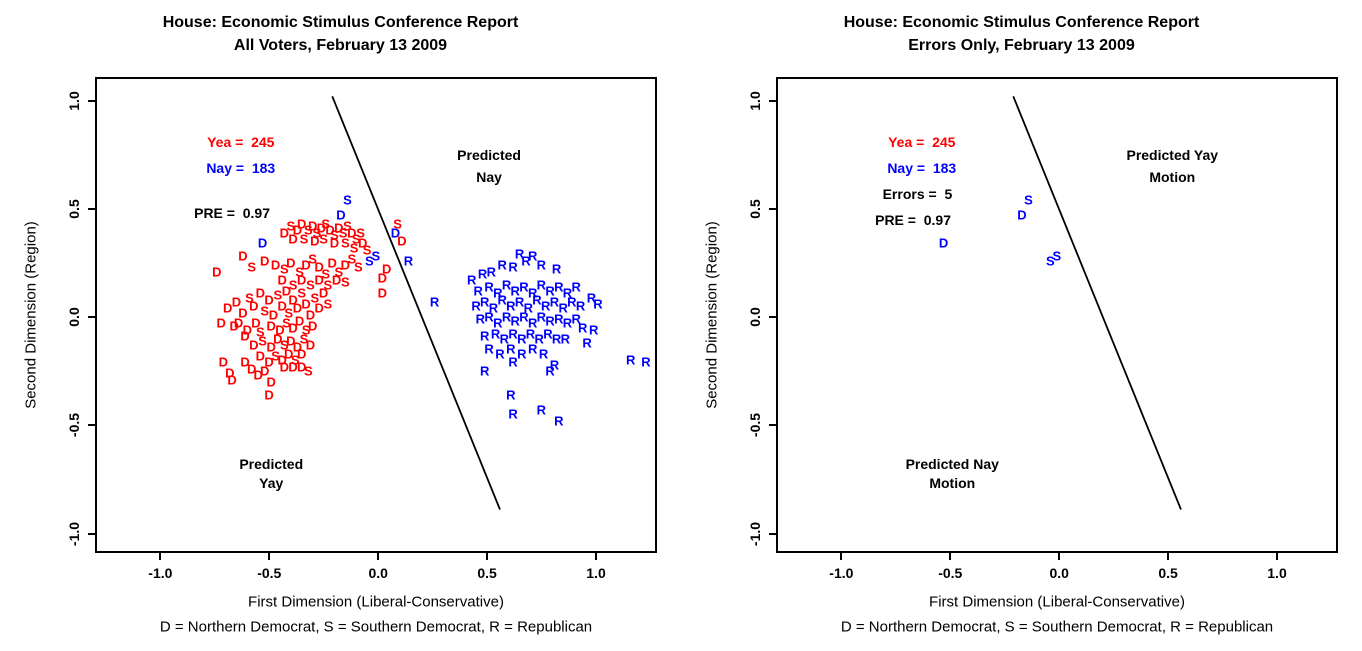 The width and height of the screenshot is (1362, 651). I want to click on cutting-line, so click(416, 302).